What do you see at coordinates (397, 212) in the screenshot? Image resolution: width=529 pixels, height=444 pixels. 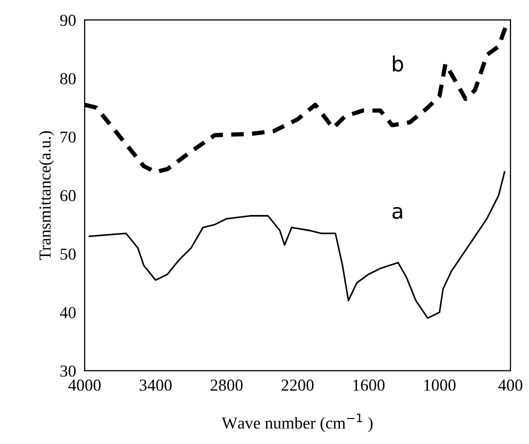 I see `text: a` at bounding box center [397, 212].